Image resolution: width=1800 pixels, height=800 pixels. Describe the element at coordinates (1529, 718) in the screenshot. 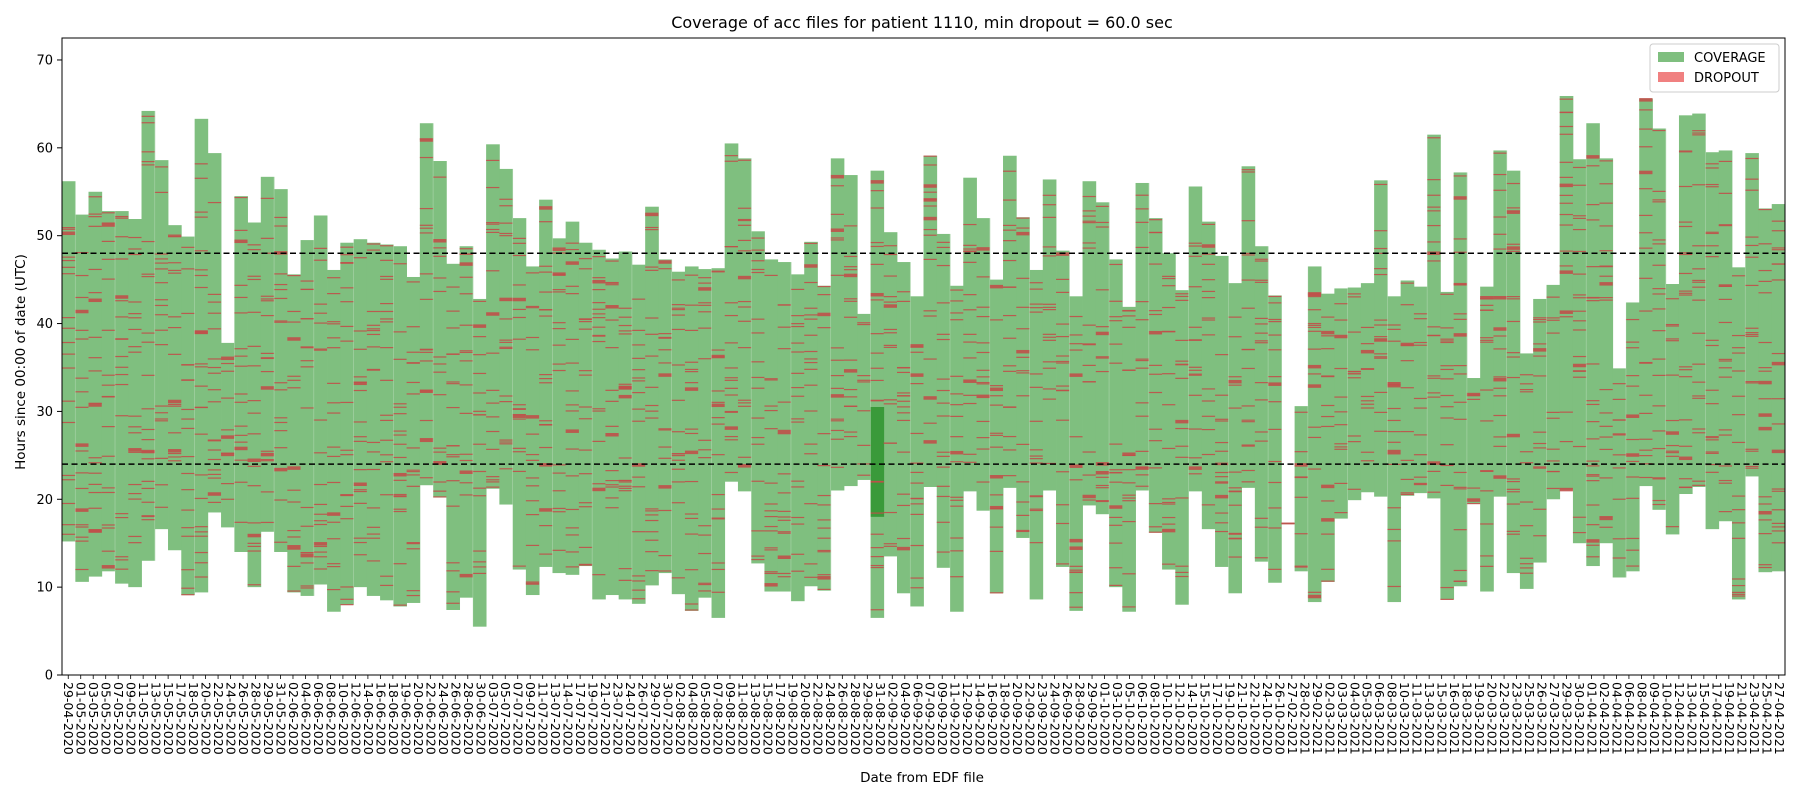

I see `x-tick-label: 25-03-2021` at that location.